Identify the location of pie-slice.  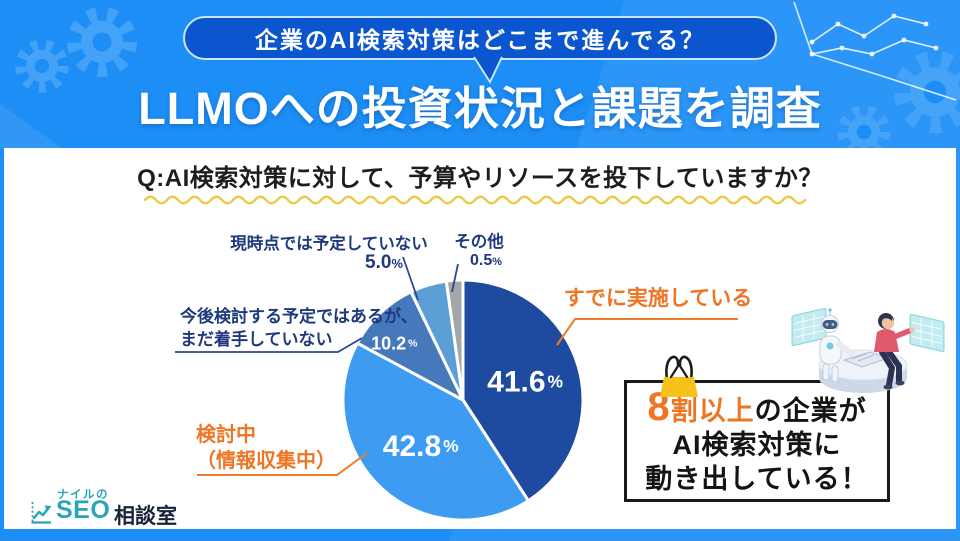
(435, 431).